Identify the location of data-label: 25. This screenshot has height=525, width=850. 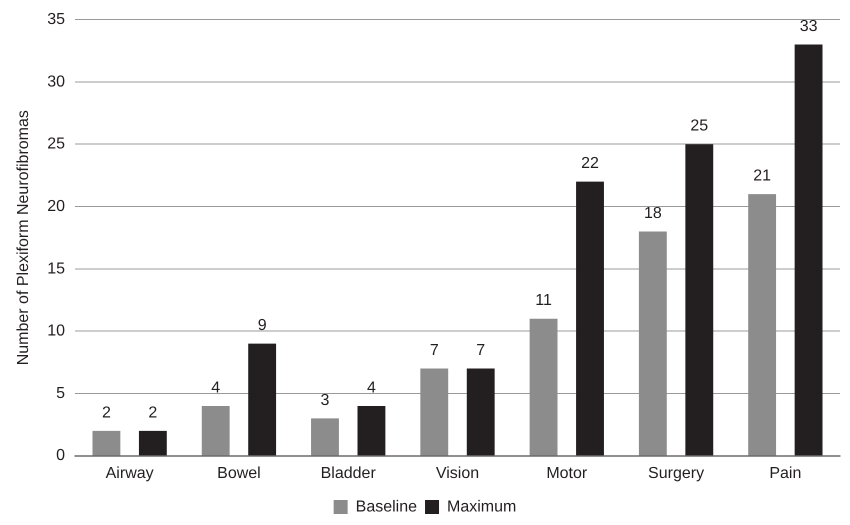
(699, 126).